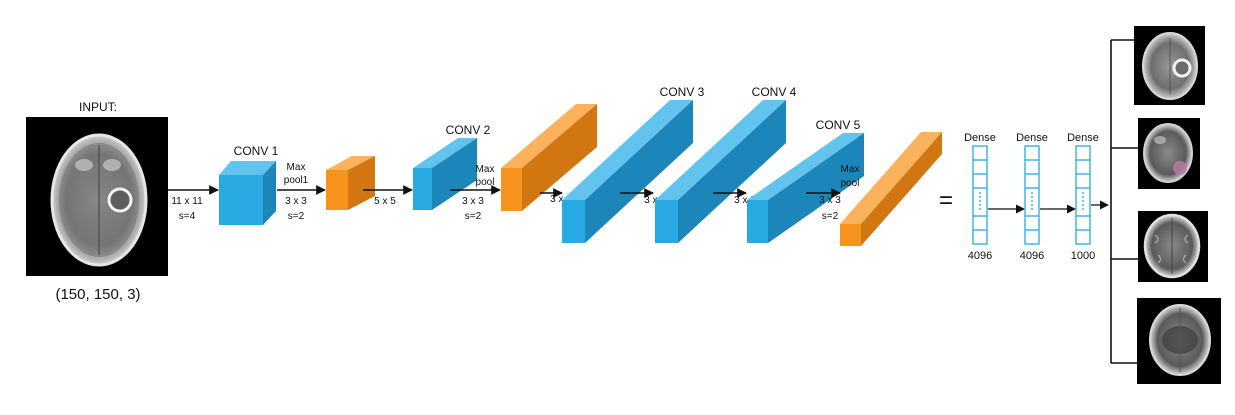  What do you see at coordinates (473, 201) in the screenshot?
I see `pool2-kernel: 3 x 3` at bounding box center [473, 201].